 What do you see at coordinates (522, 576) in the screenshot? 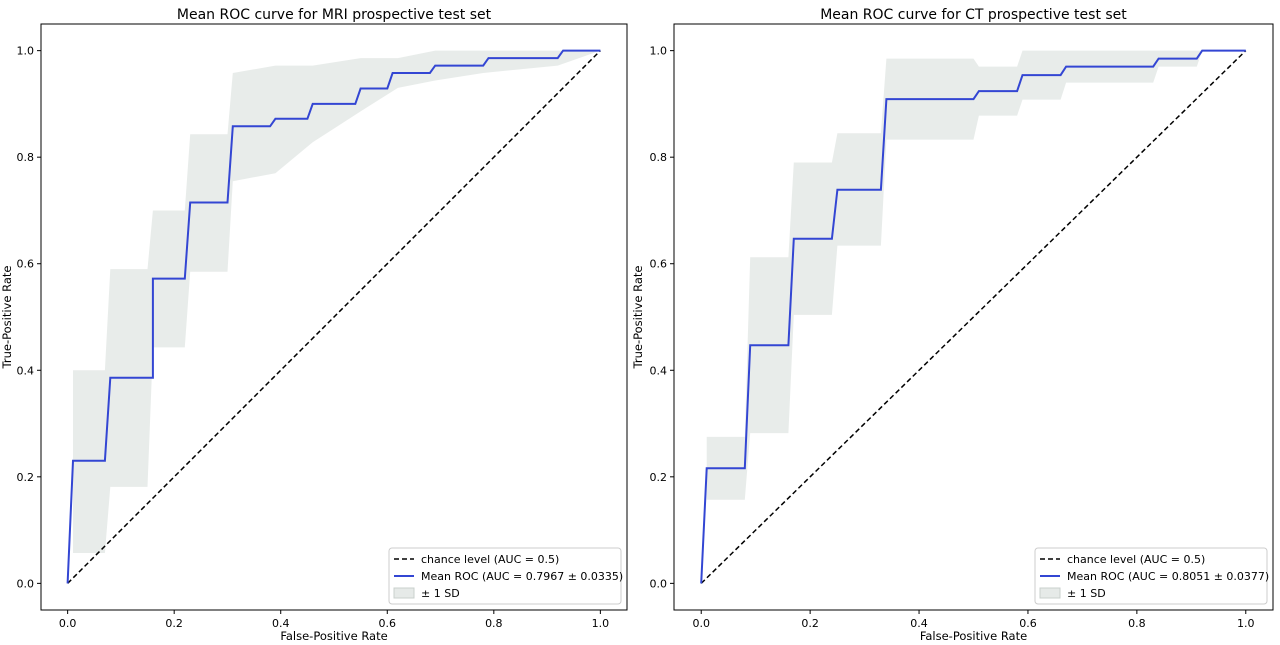
I see `legend-mean-label: Mean ROC (AUC = 0.7967 ± 0.0335)` at bounding box center [522, 576].